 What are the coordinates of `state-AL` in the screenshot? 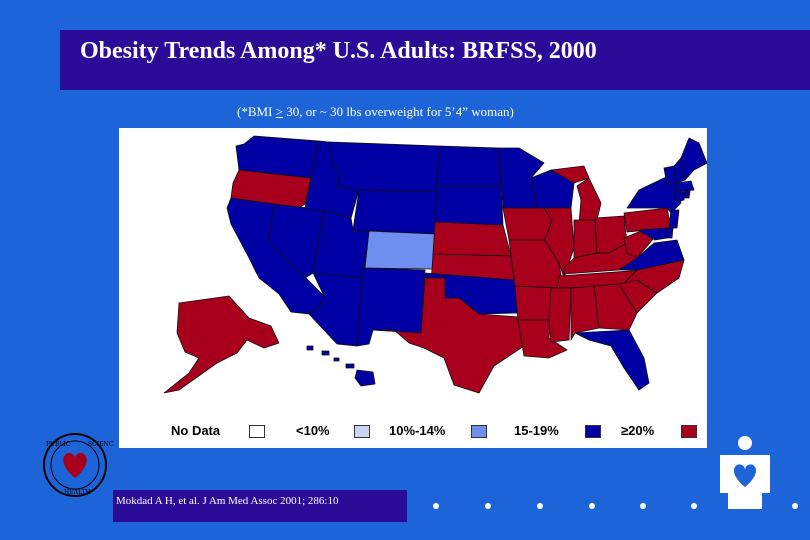 It's located at (585, 313).